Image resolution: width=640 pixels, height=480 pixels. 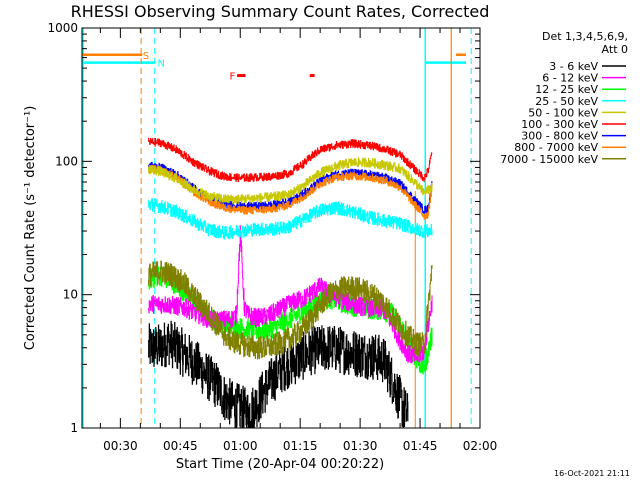 I want to click on legend-entry-label: 7000 - 15000 keV, so click(x=549, y=159).